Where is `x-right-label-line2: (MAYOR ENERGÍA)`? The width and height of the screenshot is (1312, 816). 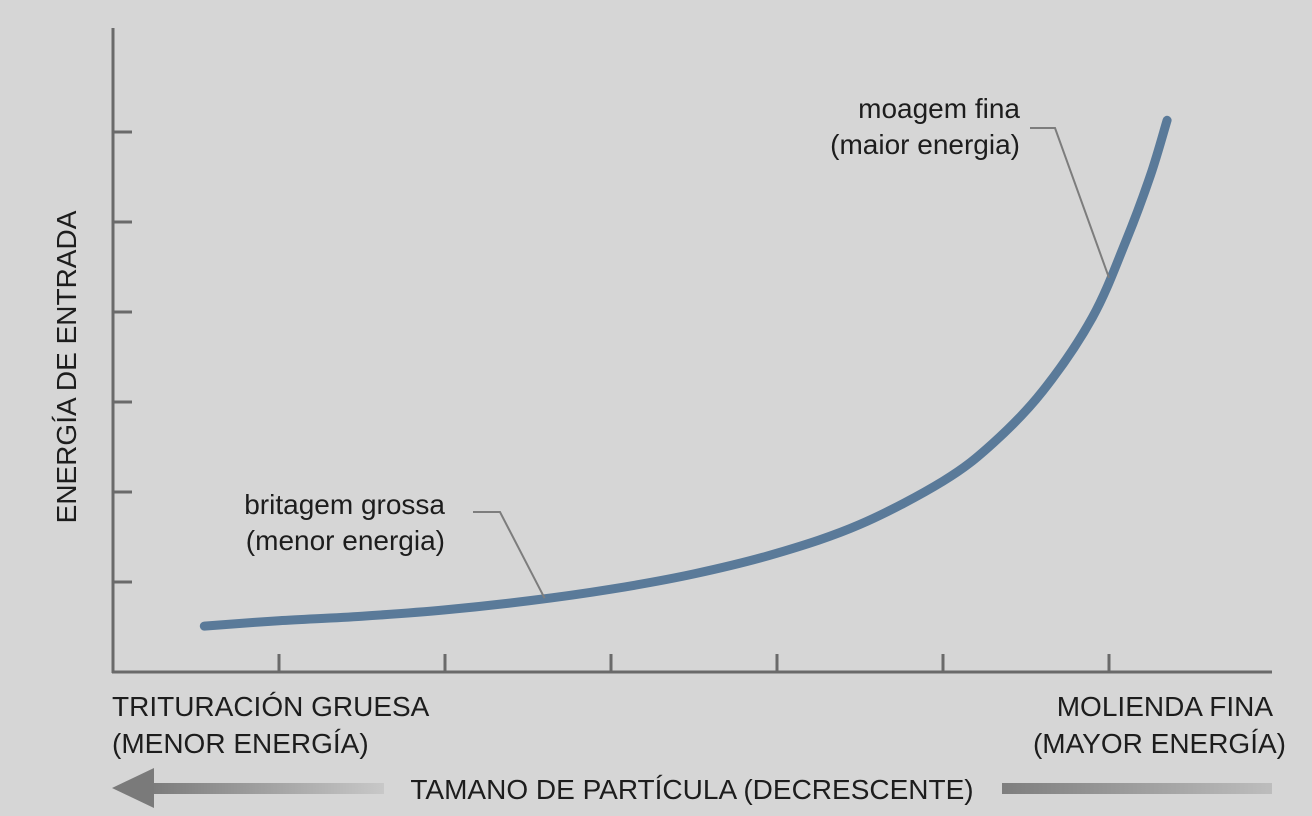 x-right-label-line2: (MAYOR ENERGÍA) is located at coordinates (1159, 743).